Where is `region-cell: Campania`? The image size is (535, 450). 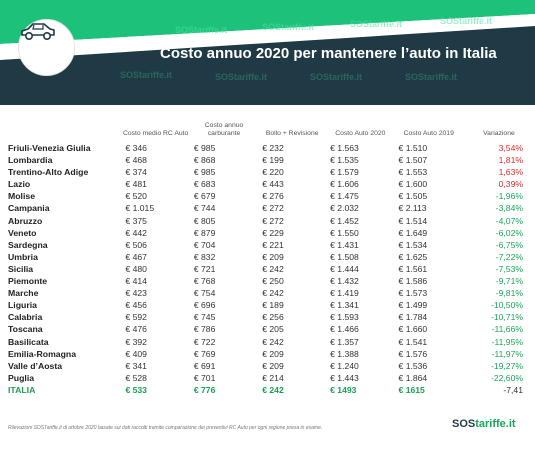 region-cell: Campania is located at coordinates (29, 208).